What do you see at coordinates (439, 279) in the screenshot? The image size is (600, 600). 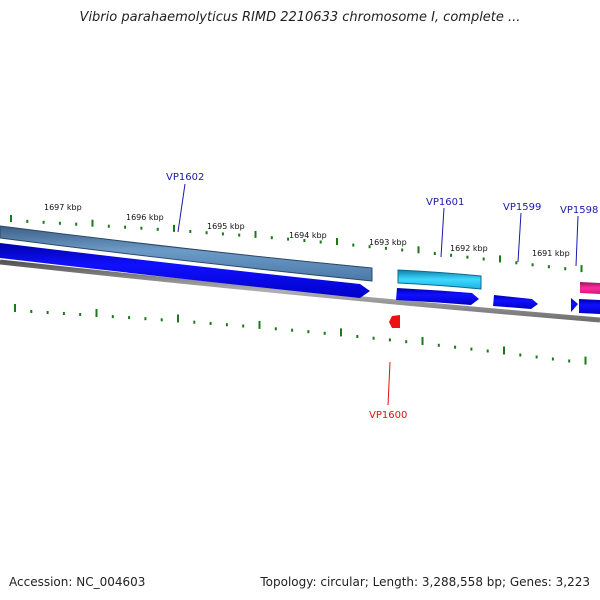 I see `gene-vp1601-cds` at bounding box center [439, 279].